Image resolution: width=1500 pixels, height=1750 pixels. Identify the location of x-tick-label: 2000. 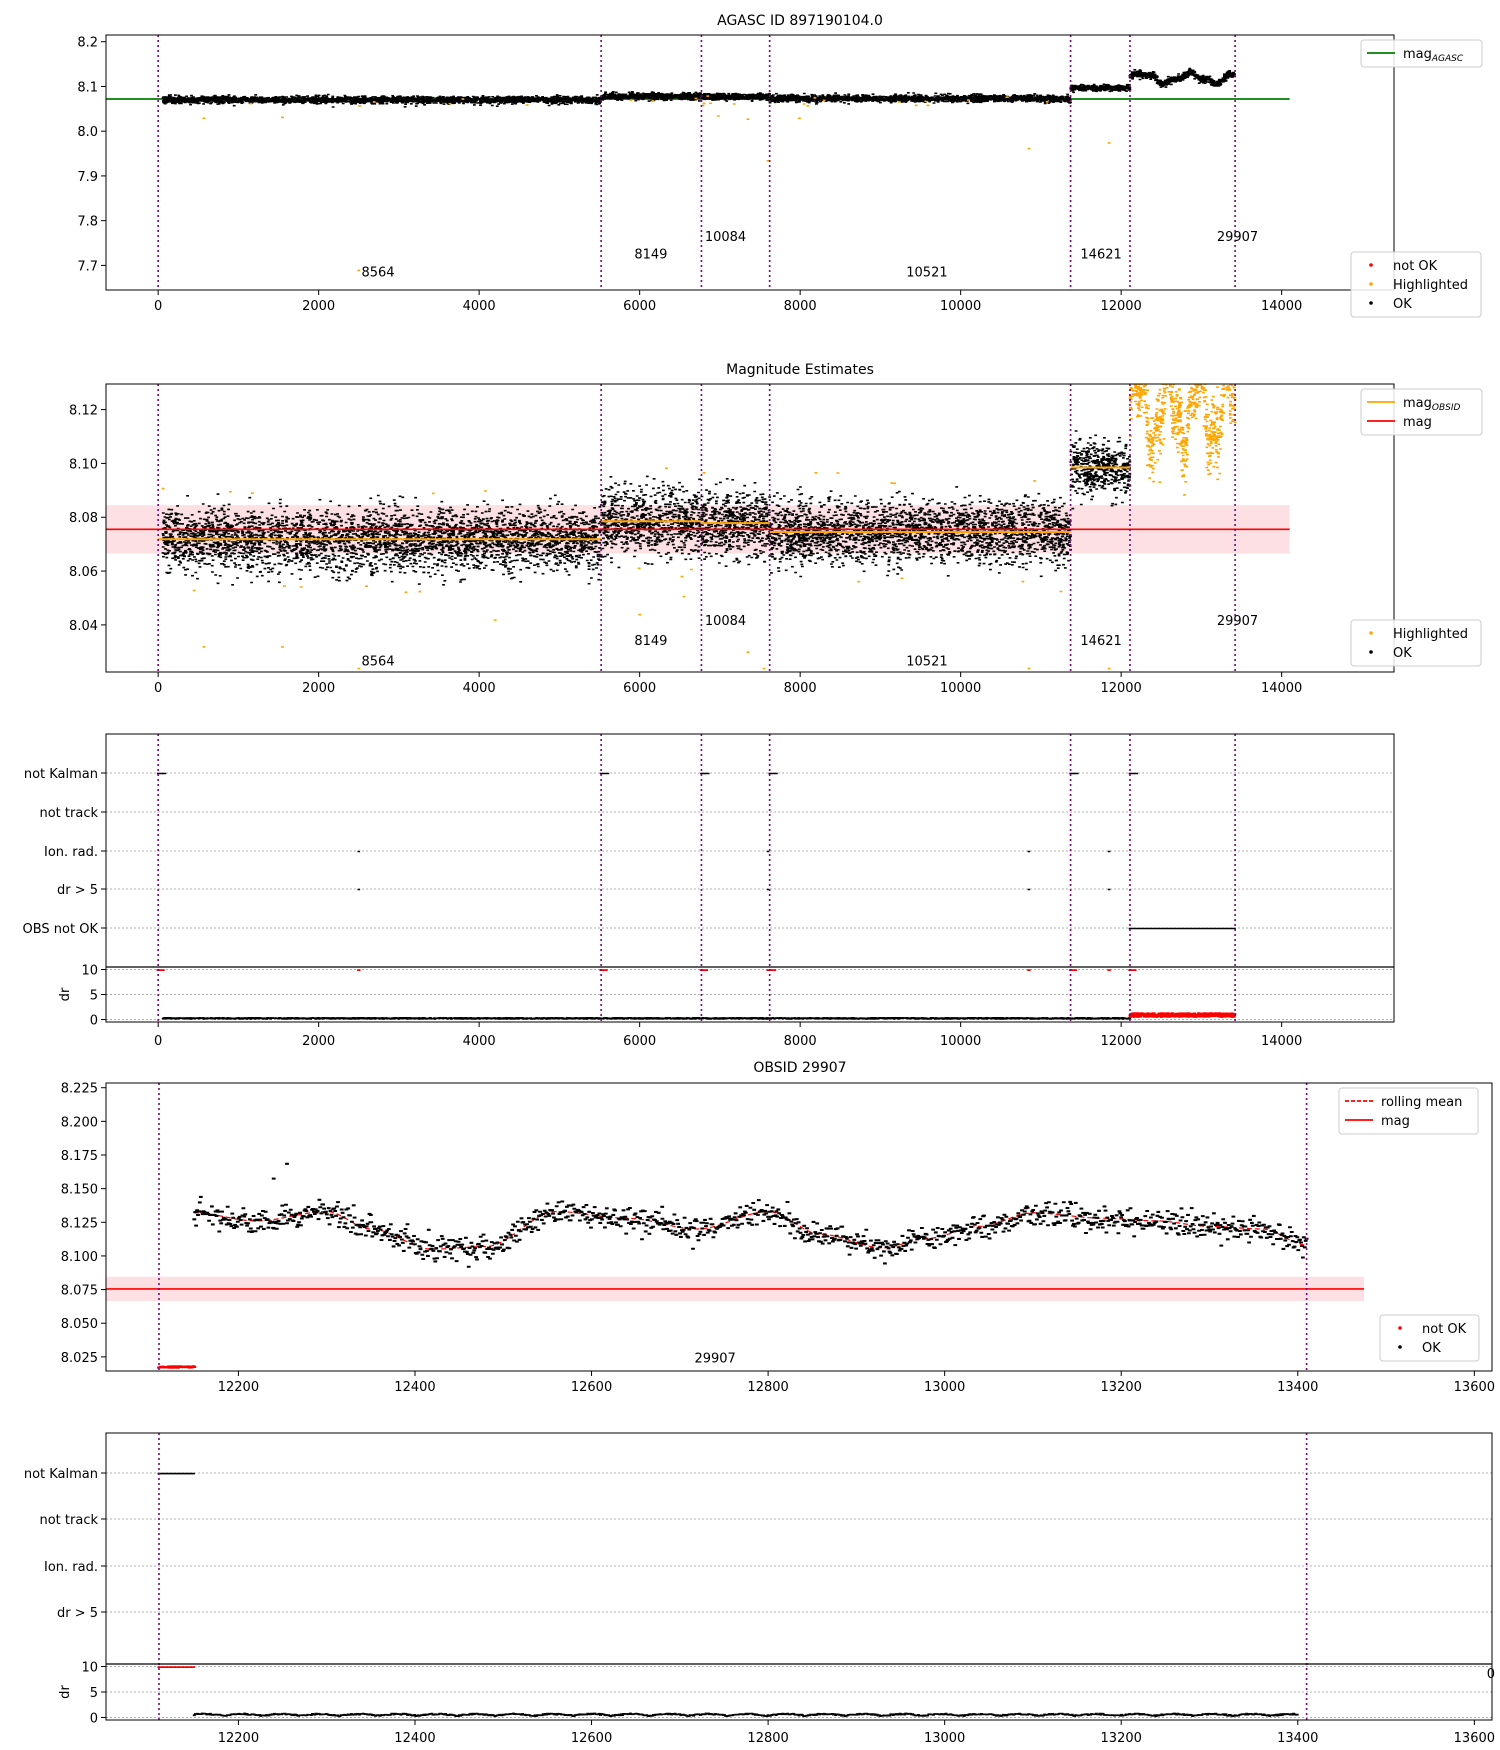
(318, 306).